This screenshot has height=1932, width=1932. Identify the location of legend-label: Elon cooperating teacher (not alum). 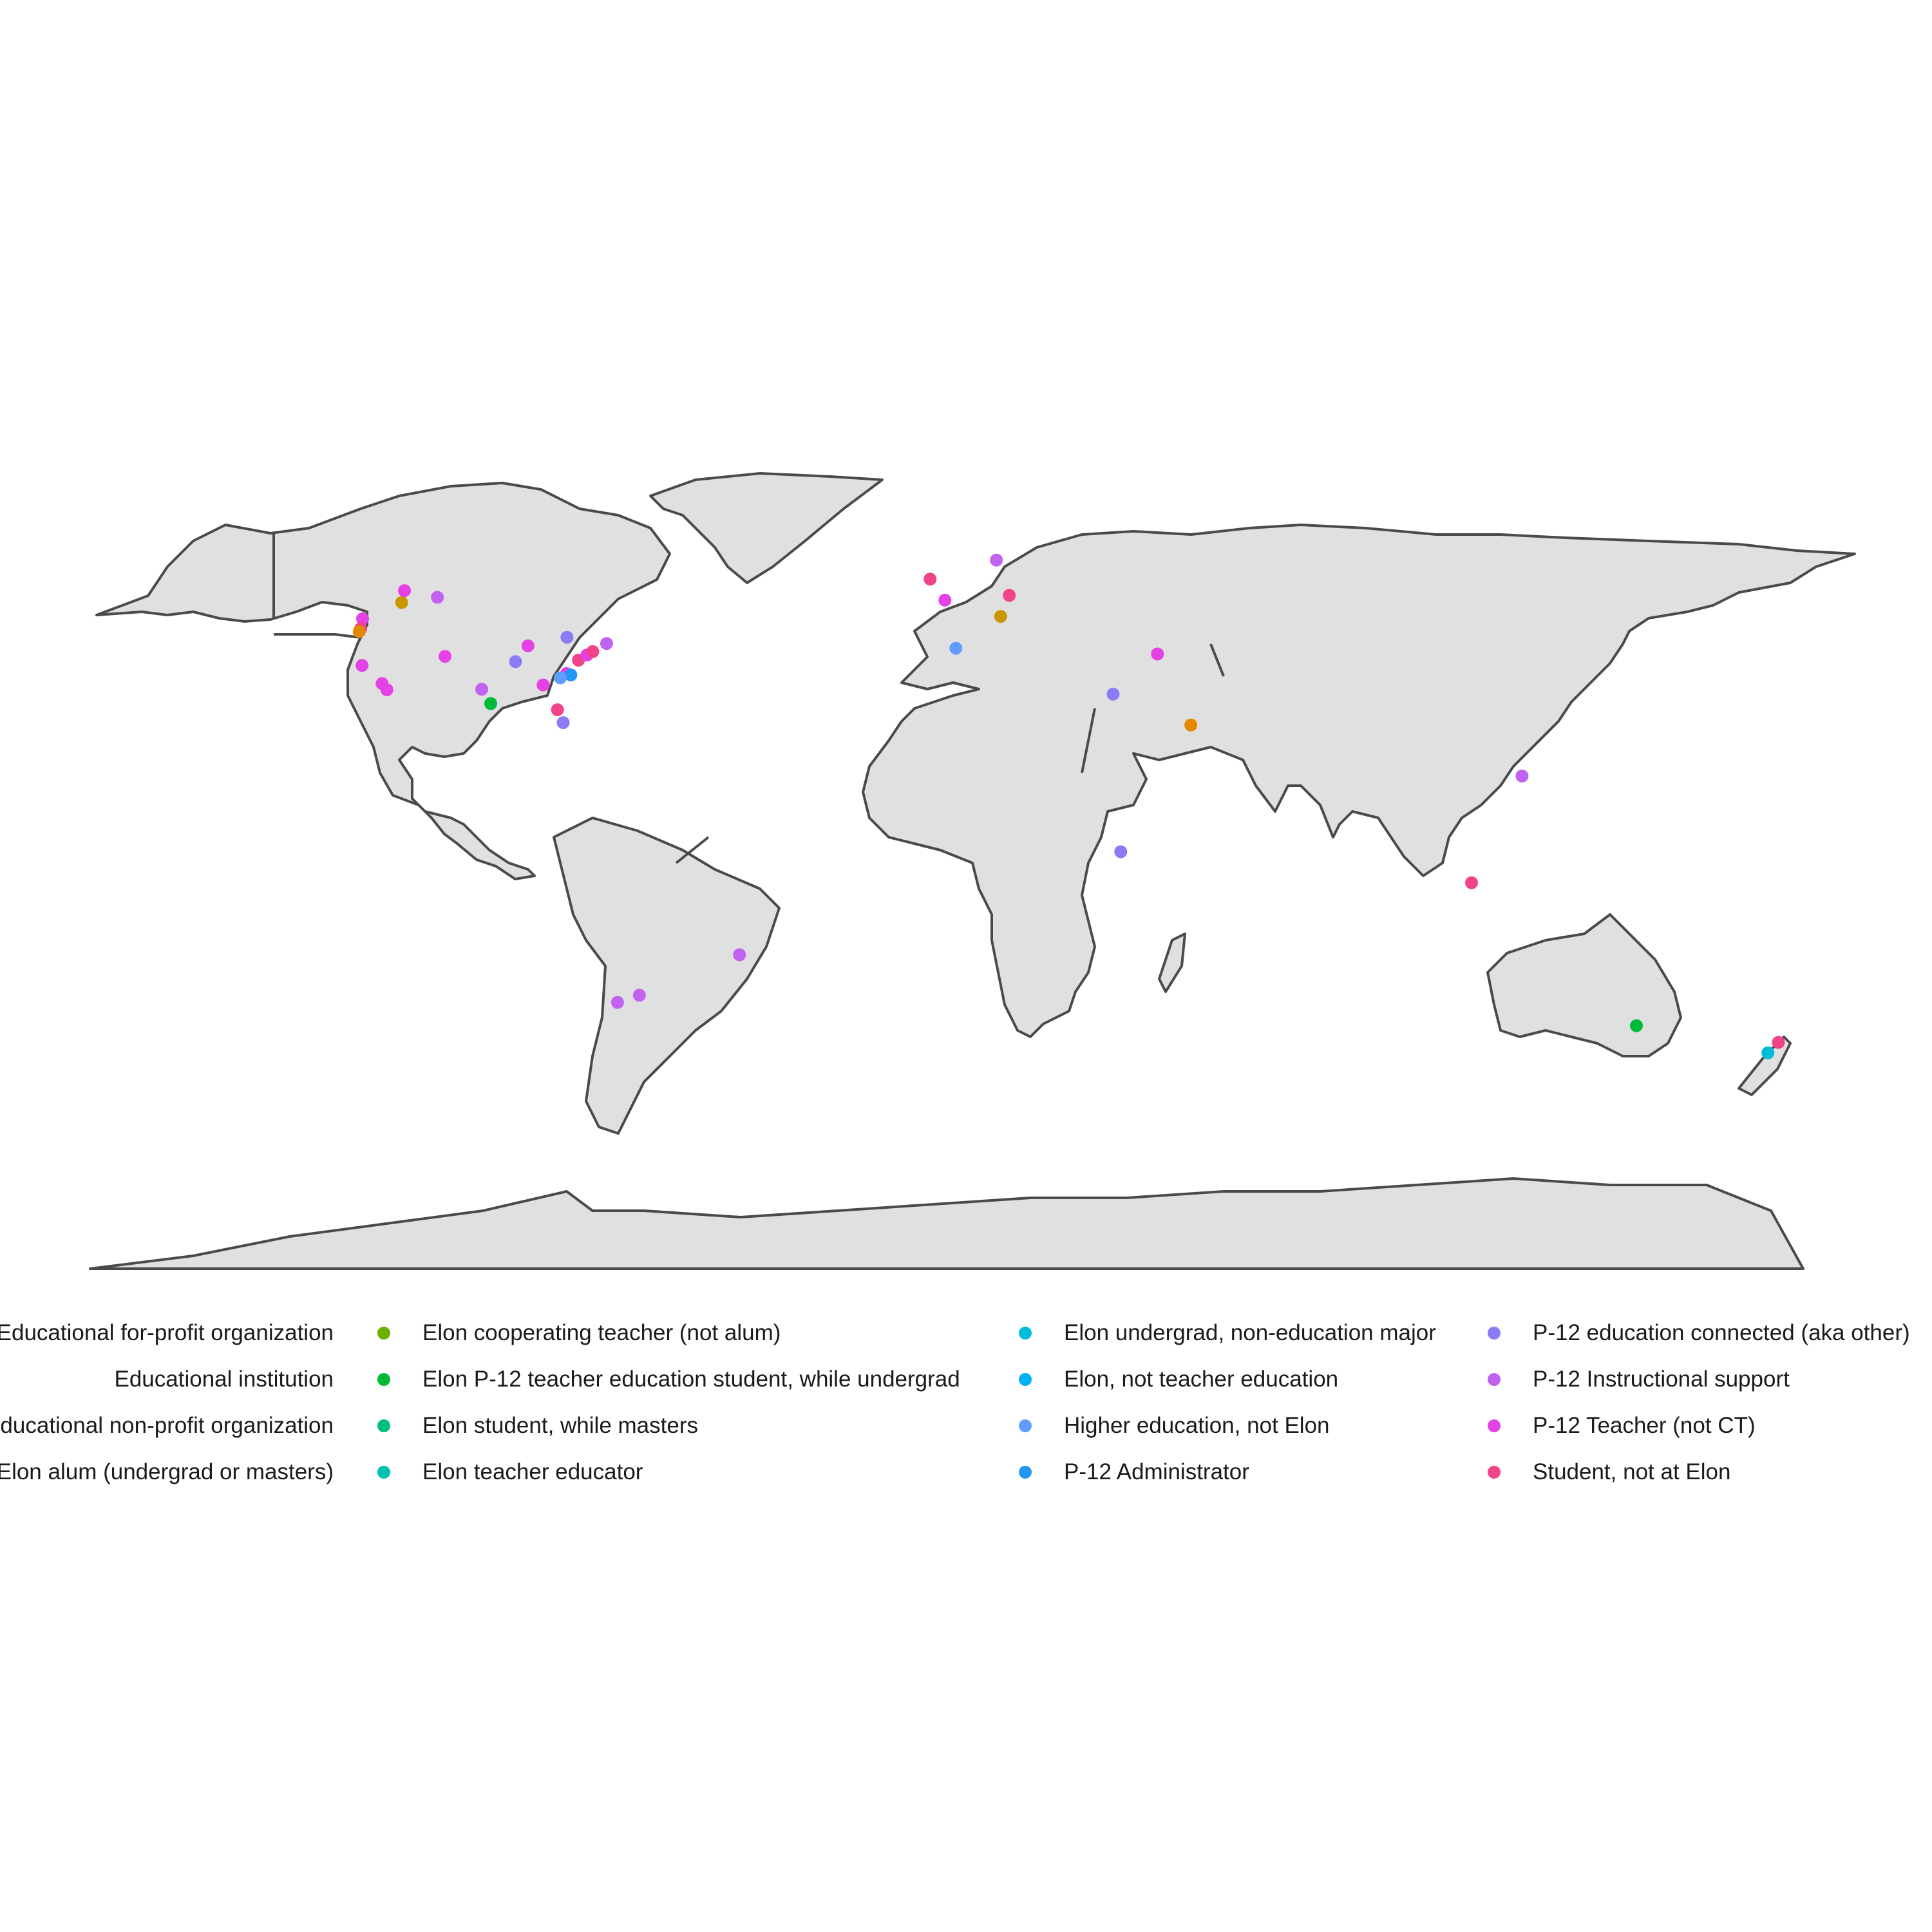
(602, 1333).